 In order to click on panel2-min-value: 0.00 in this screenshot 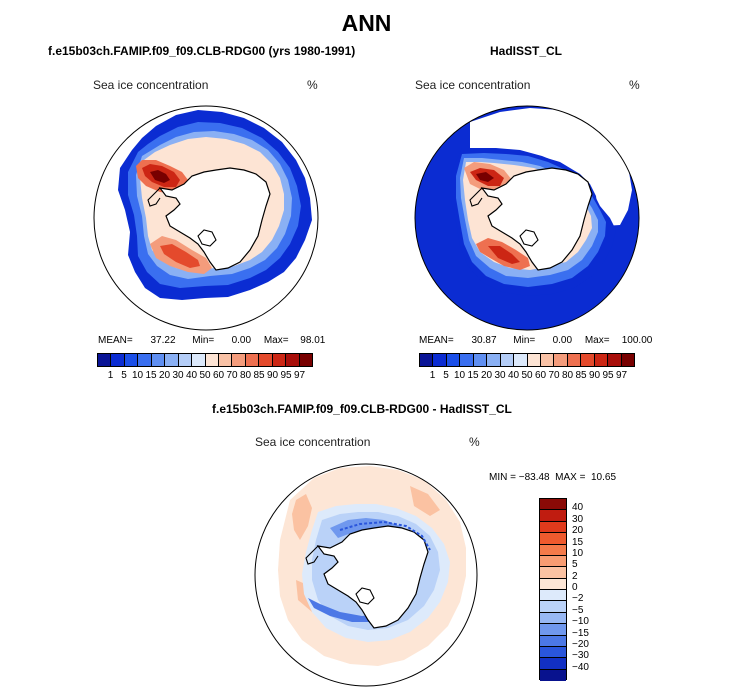, I will do `click(562, 340)`.